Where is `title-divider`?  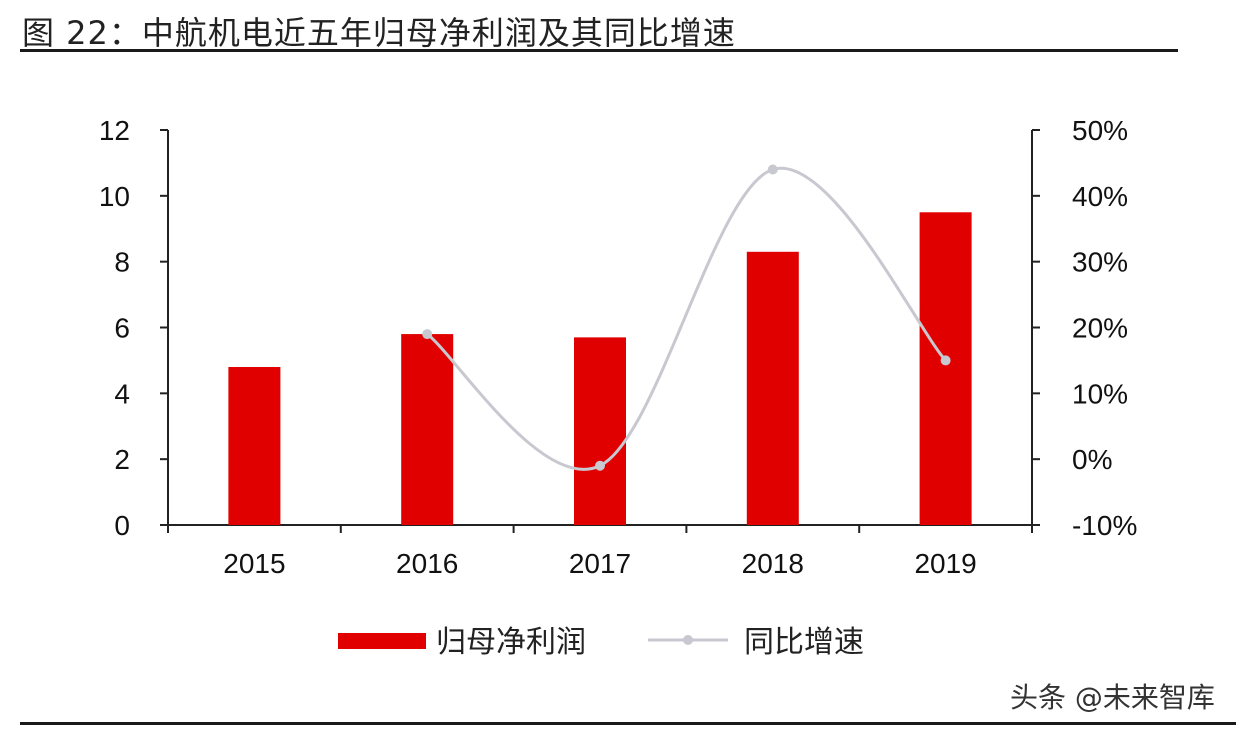
title-divider is located at coordinates (599, 50).